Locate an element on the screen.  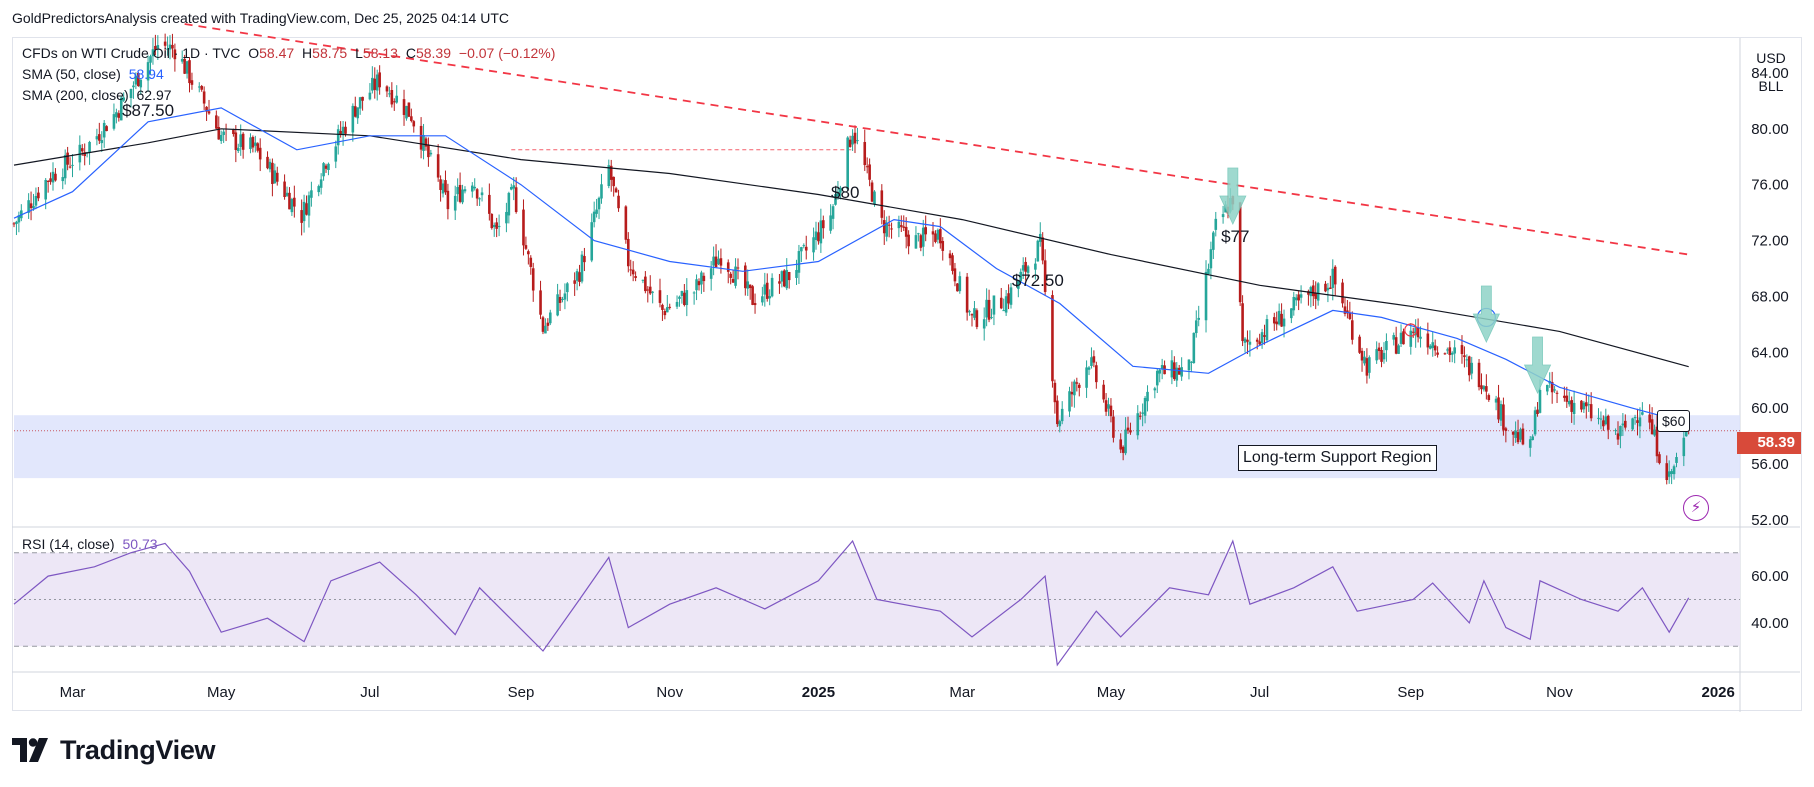
time-tick-label: Mar is located at coordinates (962, 692).